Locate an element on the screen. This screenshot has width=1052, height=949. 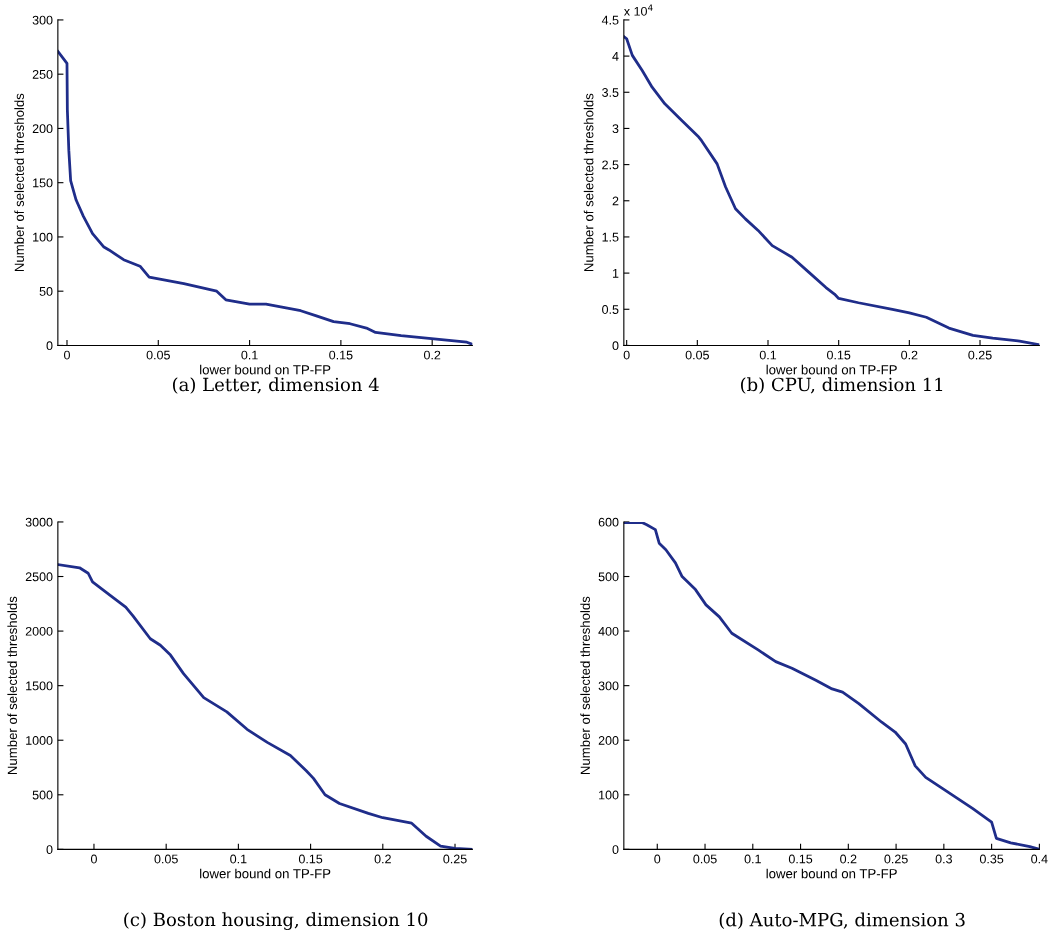
y-tick-label: 3000 is located at coordinates (39, 522).